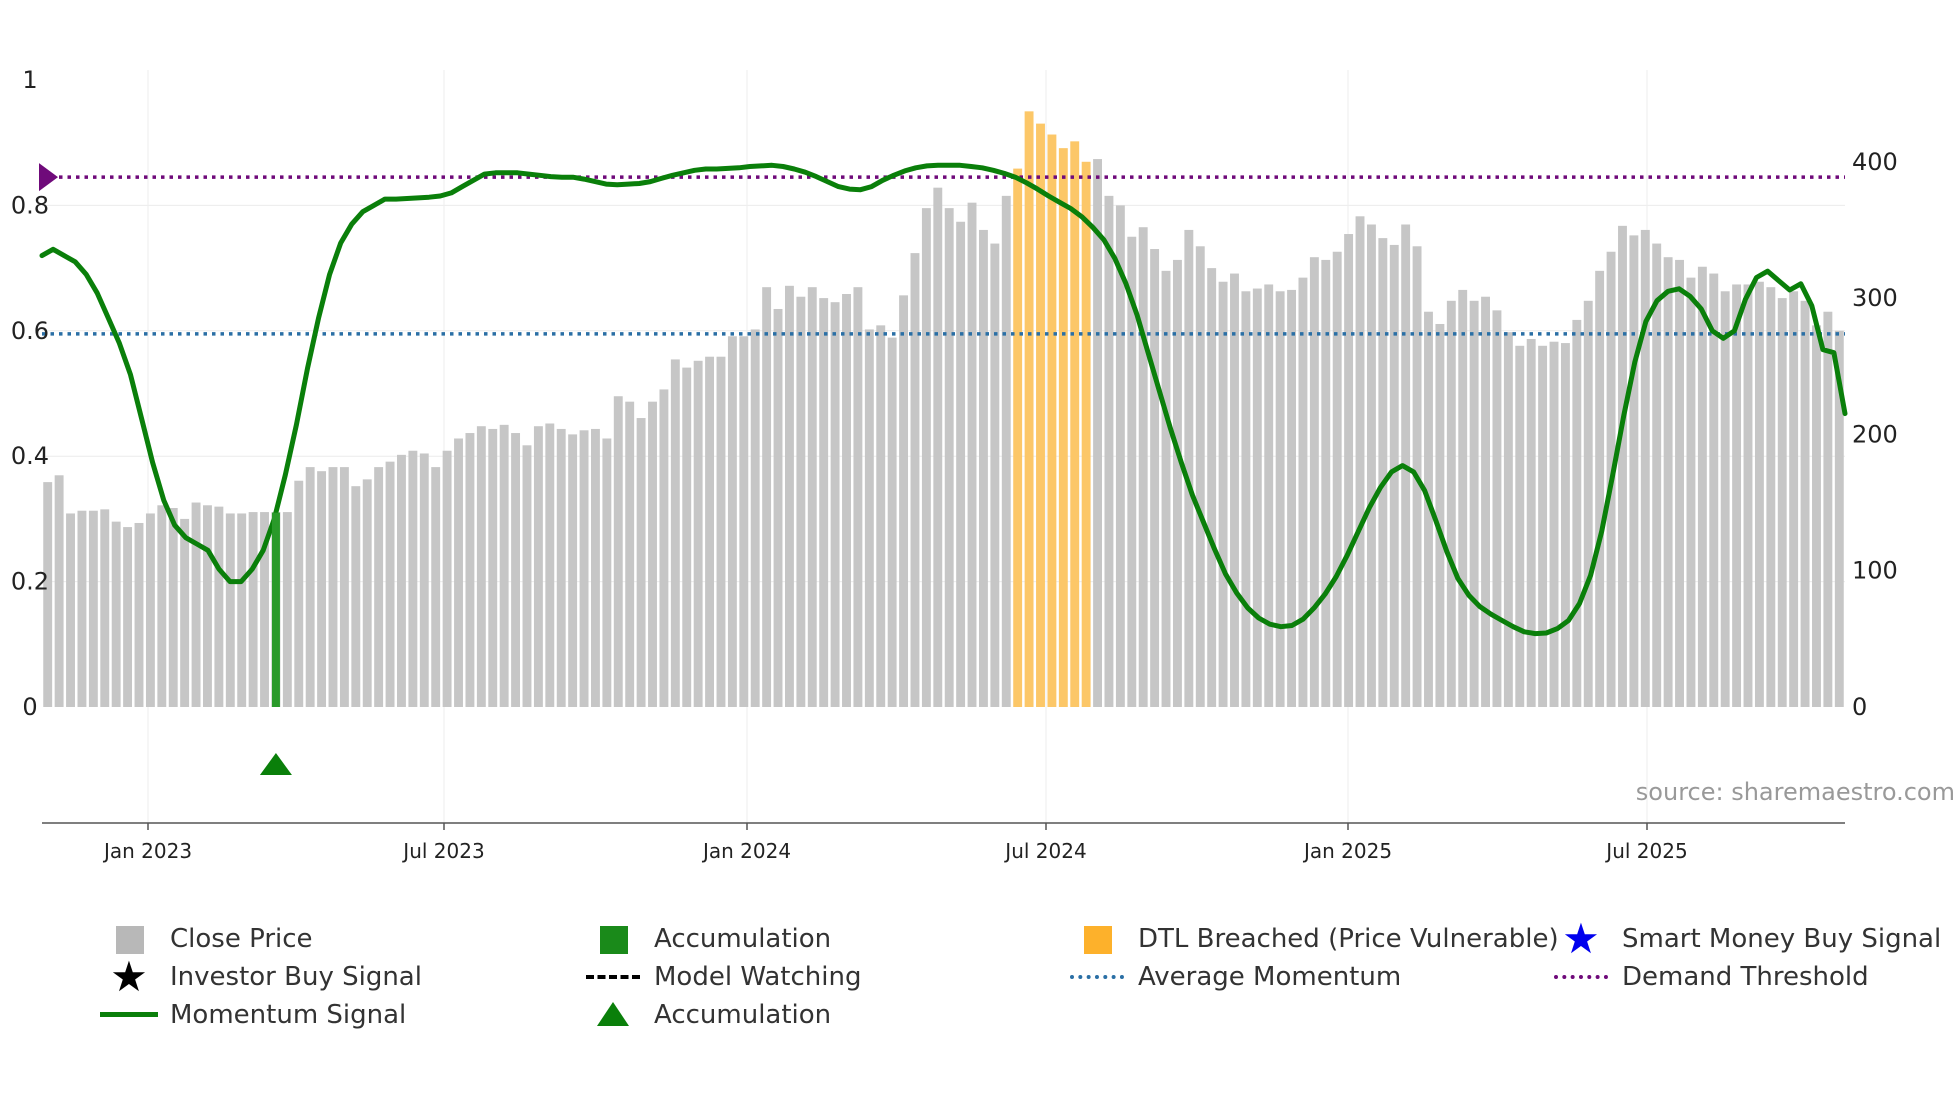 The height and width of the screenshot is (1102, 1960). Describe the element at coordinates (147, 851) in the screenshot. I see `x-tick-label: Jan 2023` at that location.